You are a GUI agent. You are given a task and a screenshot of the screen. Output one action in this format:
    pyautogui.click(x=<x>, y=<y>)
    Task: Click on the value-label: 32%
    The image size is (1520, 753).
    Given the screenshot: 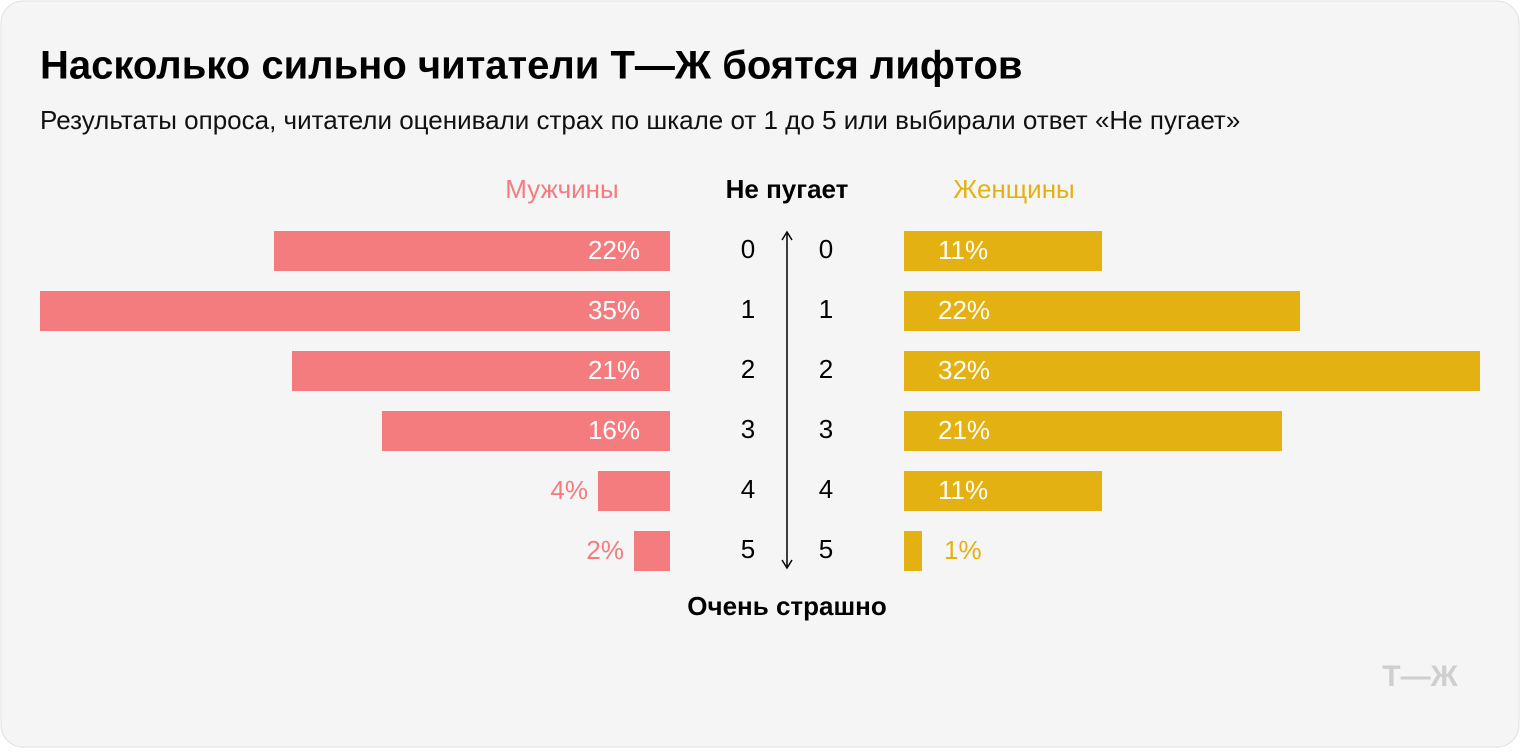 What is the action you would take?
    pyautogui.click(x=964, y=370)
    